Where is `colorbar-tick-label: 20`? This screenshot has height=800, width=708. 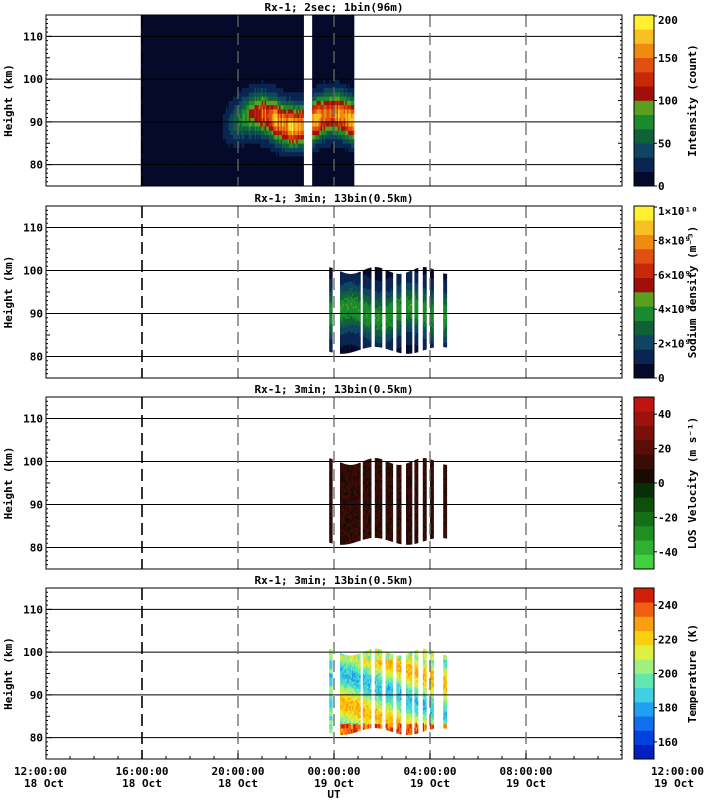
colorbar-tick-label: 20 is located at coordinates (664, 449).